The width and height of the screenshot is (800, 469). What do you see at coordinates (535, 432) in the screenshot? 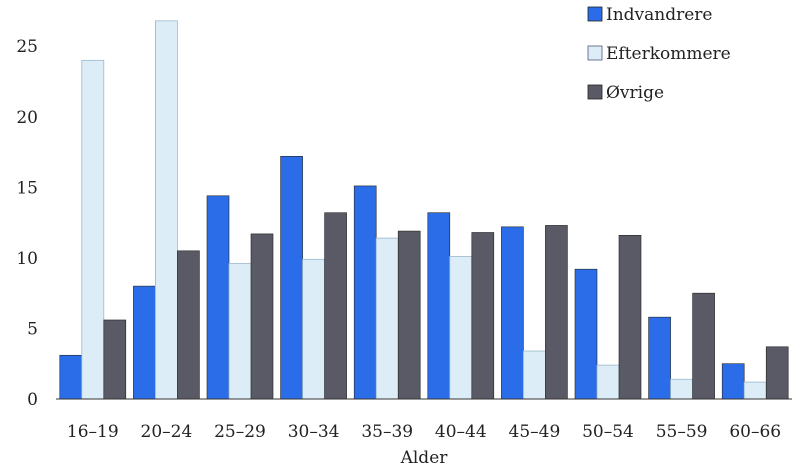
I see `x-tick-label: 45–49` at bounding box center [535, 432].